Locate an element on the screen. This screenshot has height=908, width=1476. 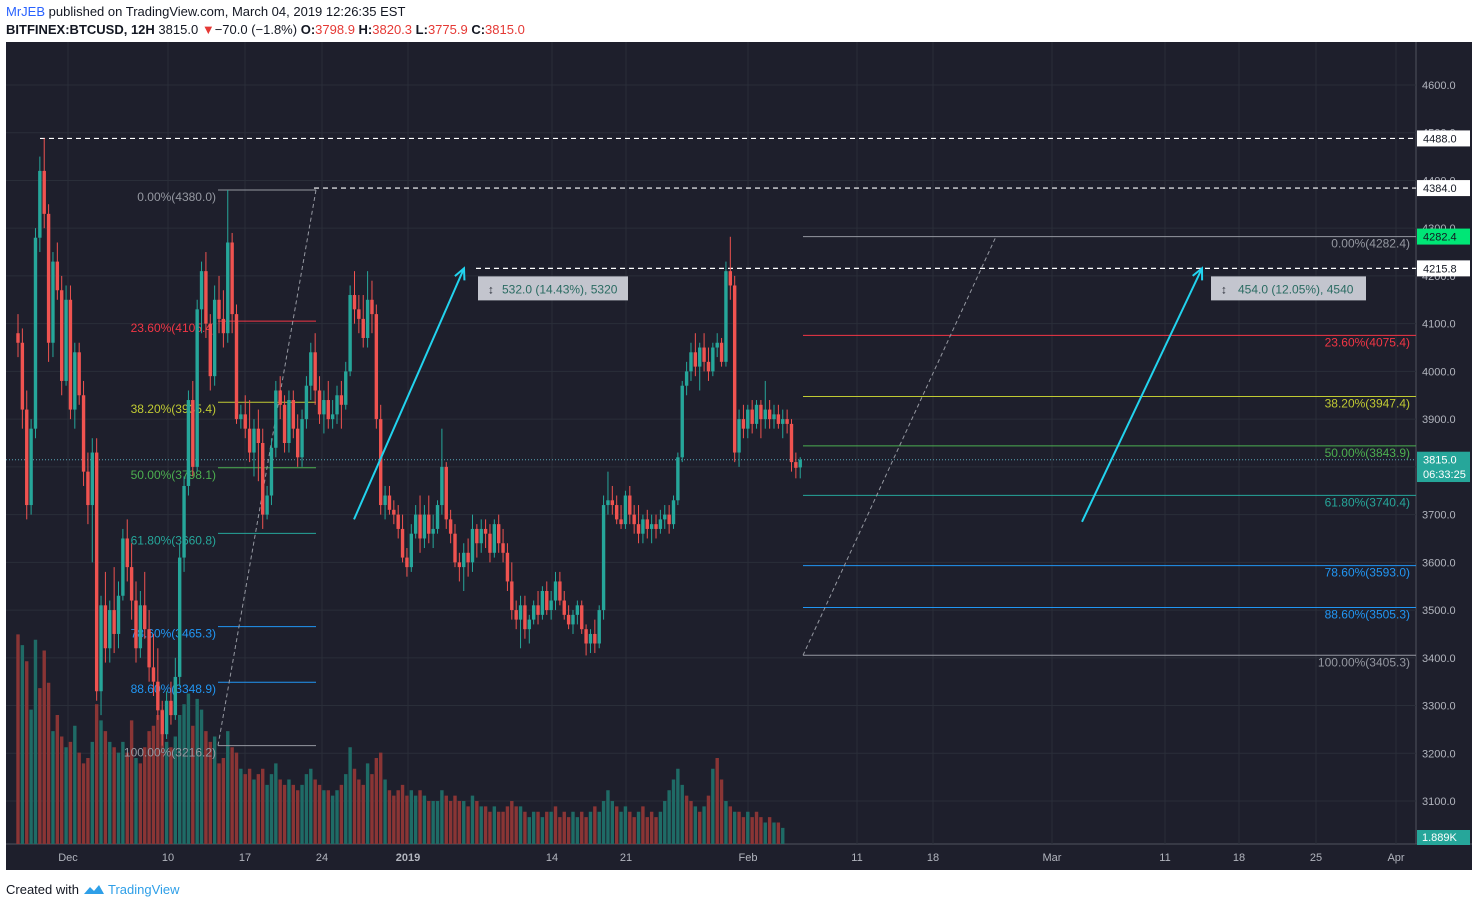
price-tick-label: 3700.0 is located at coordinates (1439, 516).